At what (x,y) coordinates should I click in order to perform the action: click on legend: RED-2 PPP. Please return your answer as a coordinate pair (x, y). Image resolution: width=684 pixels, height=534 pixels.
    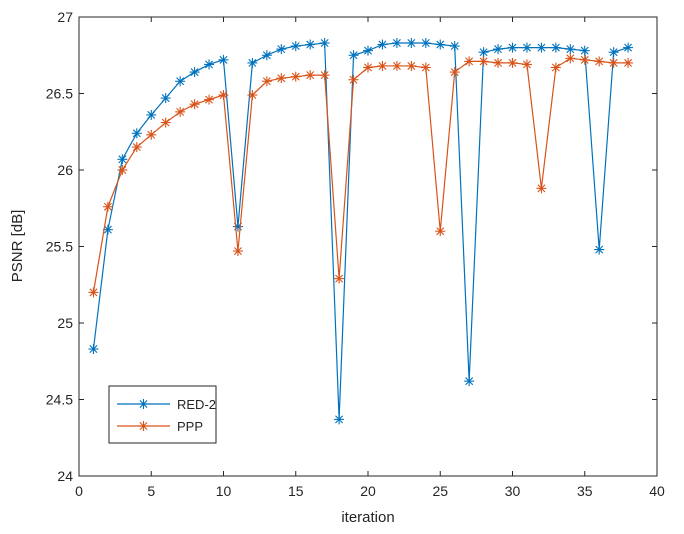
    Looking at the image, I should click on (162, 414).